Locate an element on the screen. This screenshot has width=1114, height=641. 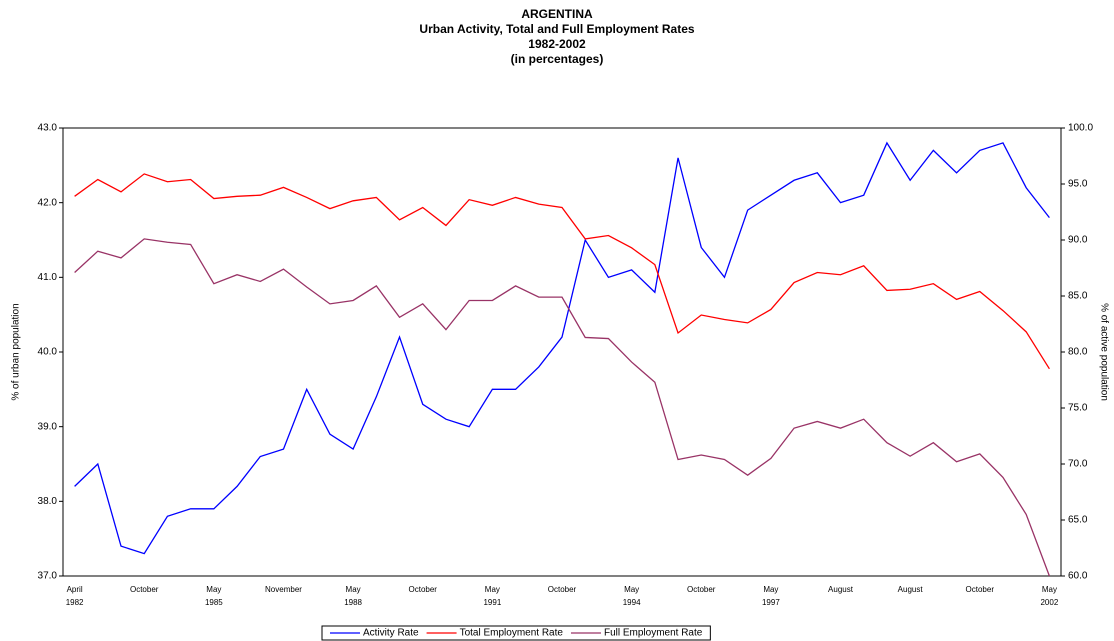
y2-tick-label: 65.0 is located at coordinates (1078, 520).